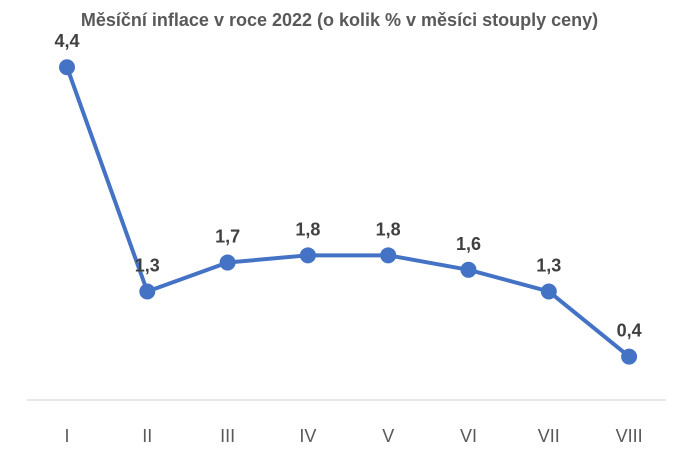 Image resolution: width=679 pixels, height=457 pixels. I want to click on x-tick-label: I, so click(66, 436).